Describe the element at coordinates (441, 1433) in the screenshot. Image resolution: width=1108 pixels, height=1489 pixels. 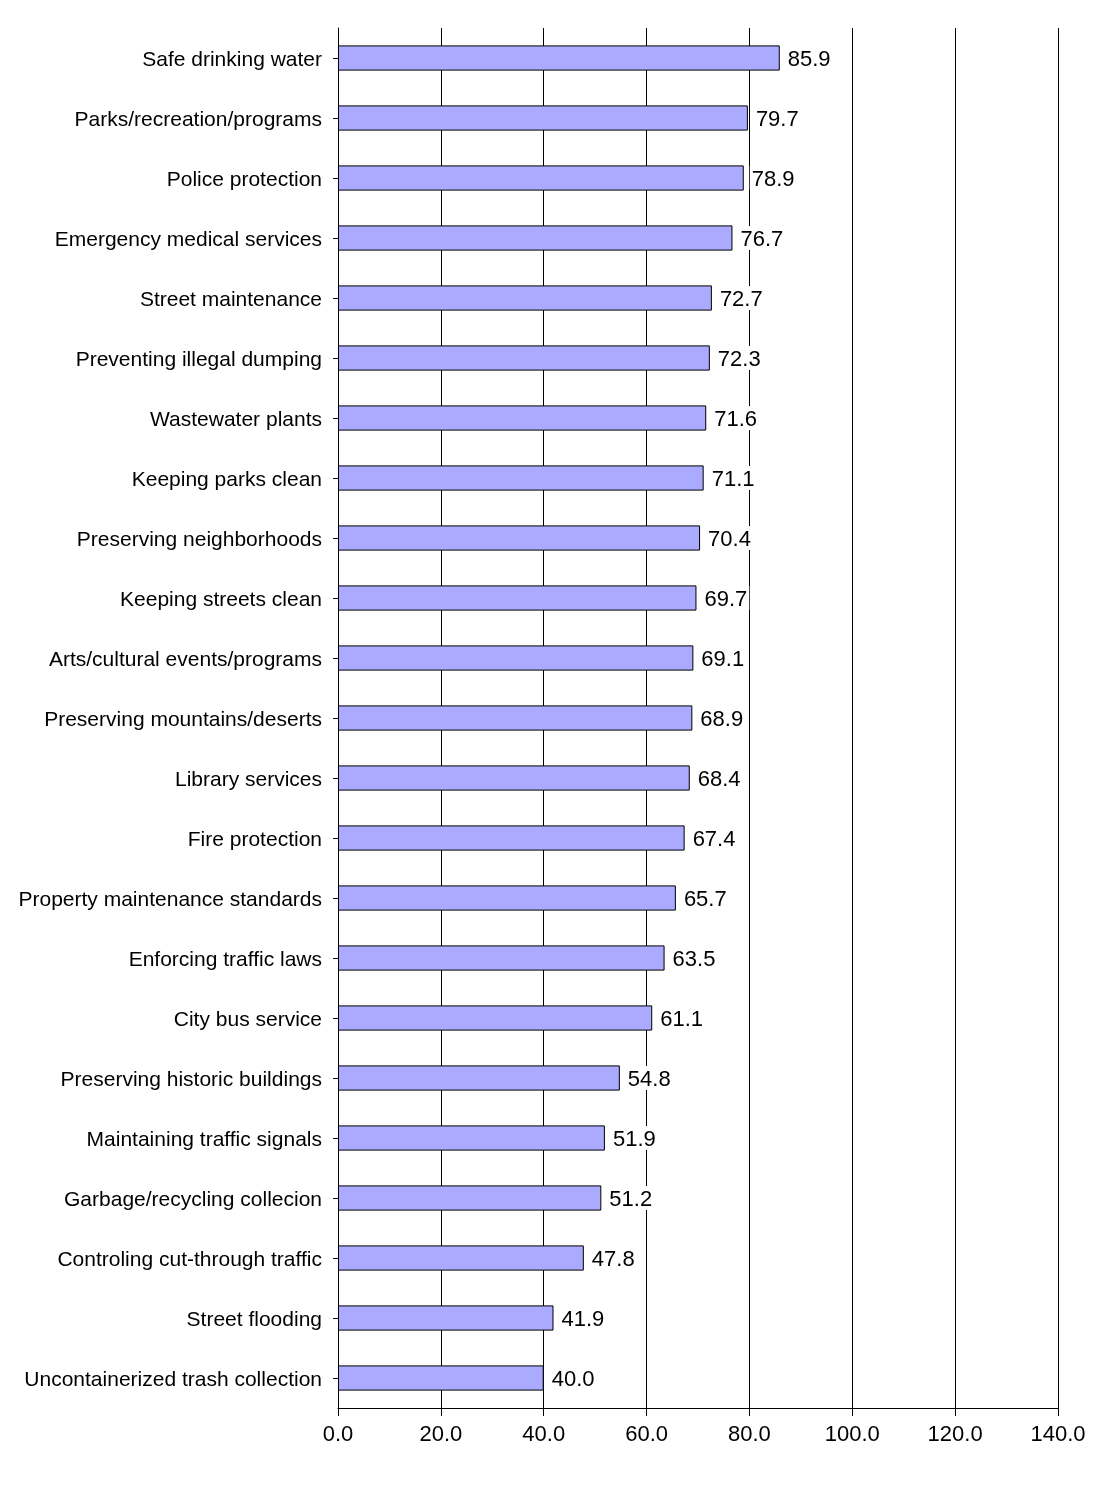
I see `x-tick-label: 20.0` at that location.